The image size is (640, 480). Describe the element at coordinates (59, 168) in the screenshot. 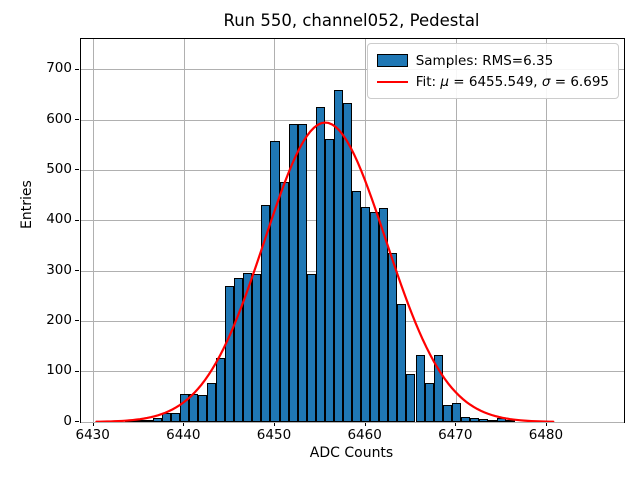

I see `y-tick-label: 500` at that location.